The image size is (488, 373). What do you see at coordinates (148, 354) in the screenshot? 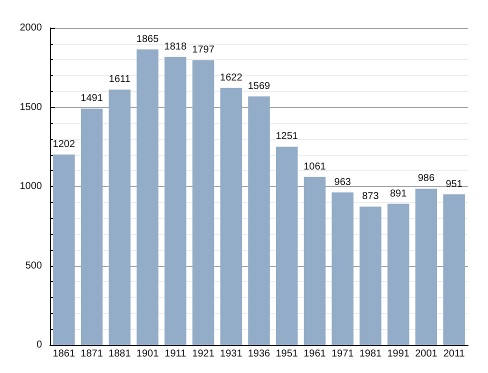
I see `x-tick-label: 1901` at bounding box center [148, 354].